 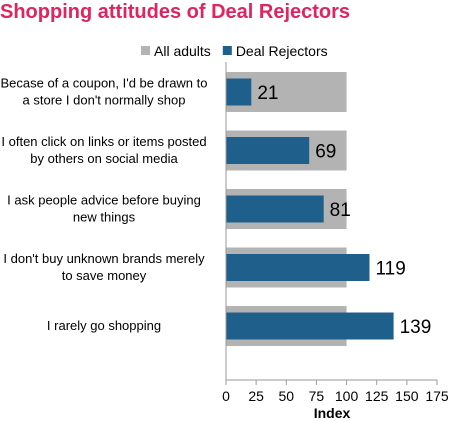 I want to click on x-tick-label-75: 75, so click(x=317, y=396).